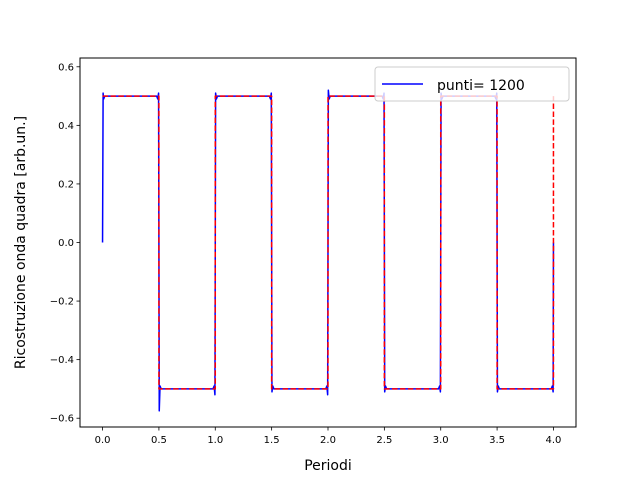 The width and height of the screenshot is (640, 480). What do you see at coordinates (441, 440) in the screenshot?
I see `x-tick-label: 3.0` at bounding box center [441, 440].